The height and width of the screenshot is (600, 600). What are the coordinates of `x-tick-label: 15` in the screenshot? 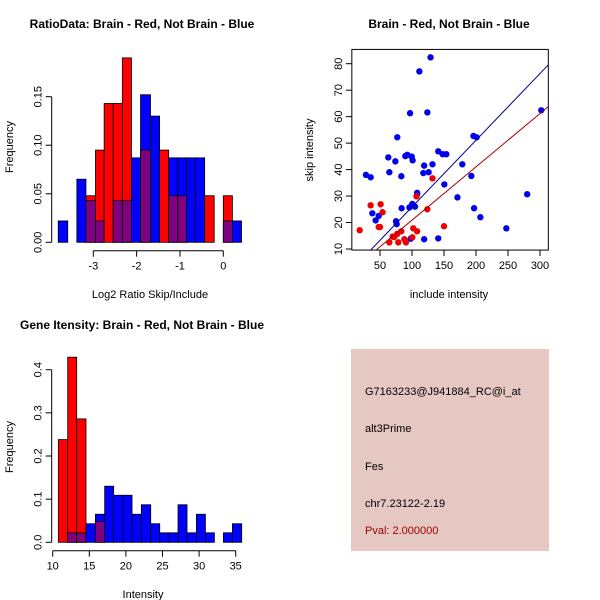 It's located at (89, 567).